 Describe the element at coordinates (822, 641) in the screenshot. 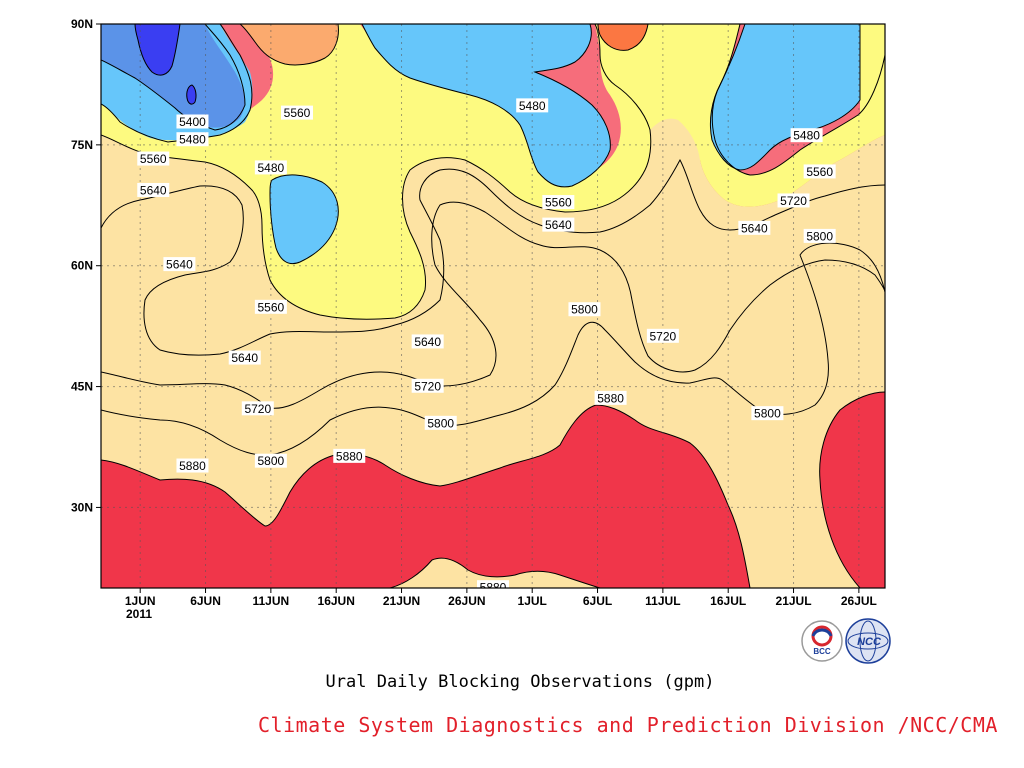

I see `bcc-logo: BCC` at that location.